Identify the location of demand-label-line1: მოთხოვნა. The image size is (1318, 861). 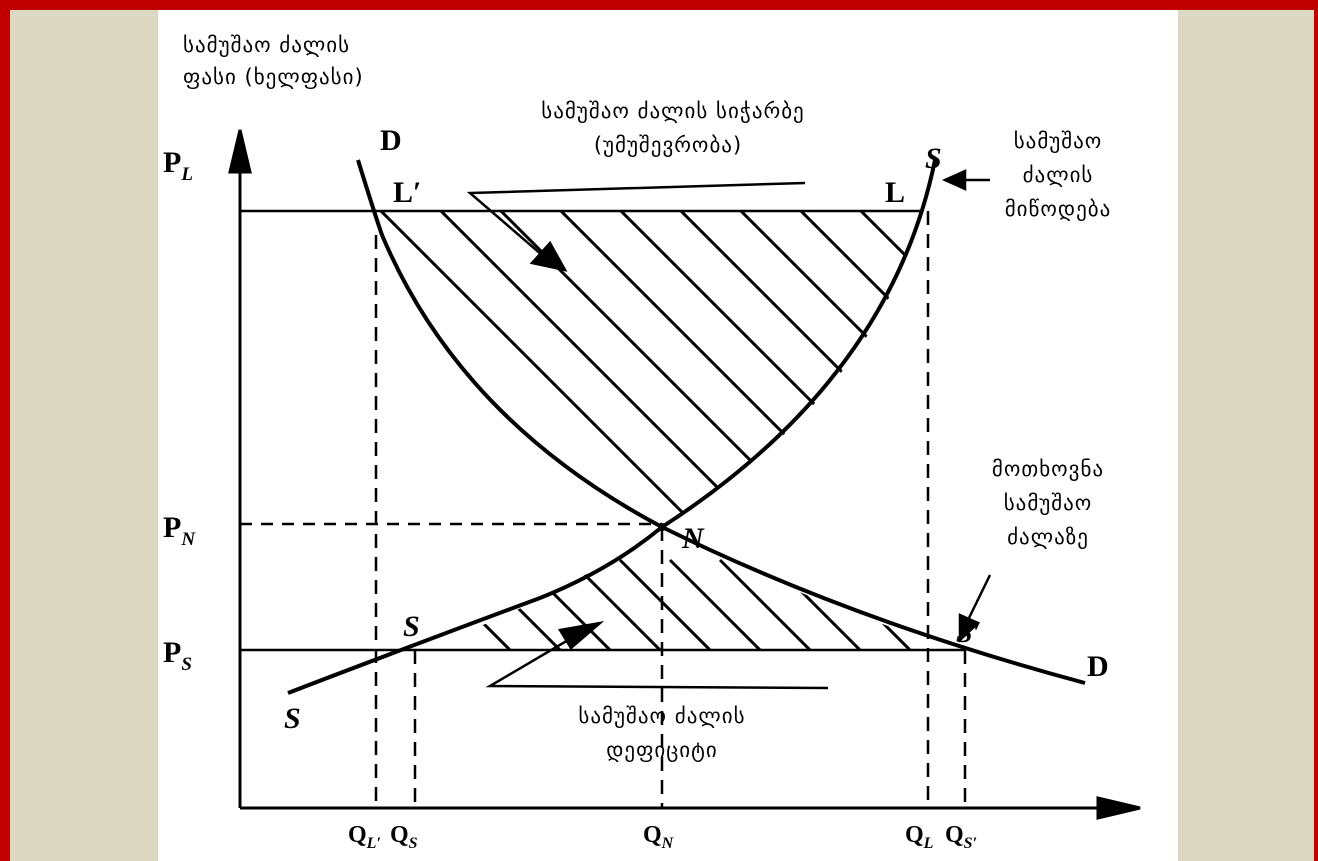
(1048, 469).